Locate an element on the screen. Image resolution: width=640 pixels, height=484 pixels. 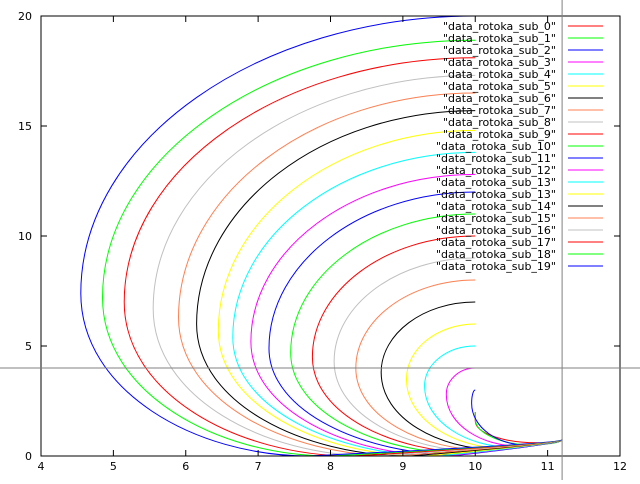
x-tick-label-3: 7 is located at coordinates (258, 466).